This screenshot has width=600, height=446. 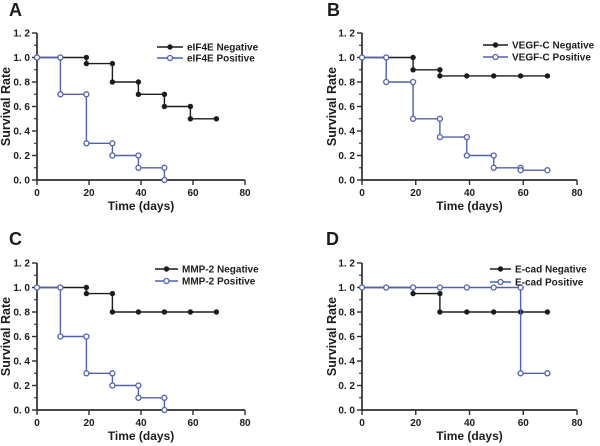 I want to click on panel-letter-B: B, so click(x=333, y=10).